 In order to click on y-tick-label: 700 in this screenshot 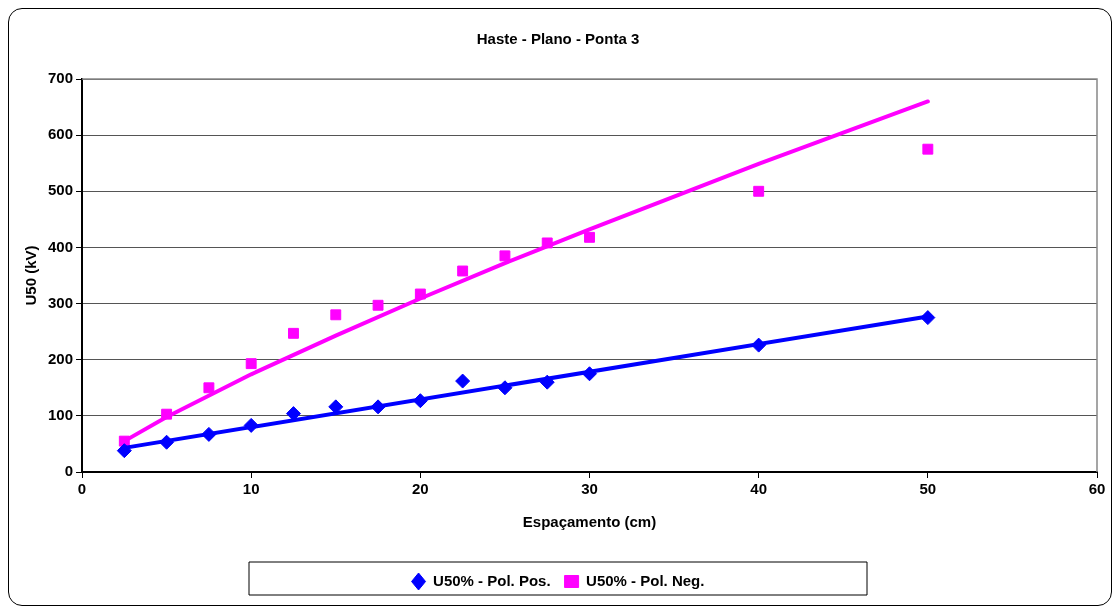, I will do `click(61, 78)`.